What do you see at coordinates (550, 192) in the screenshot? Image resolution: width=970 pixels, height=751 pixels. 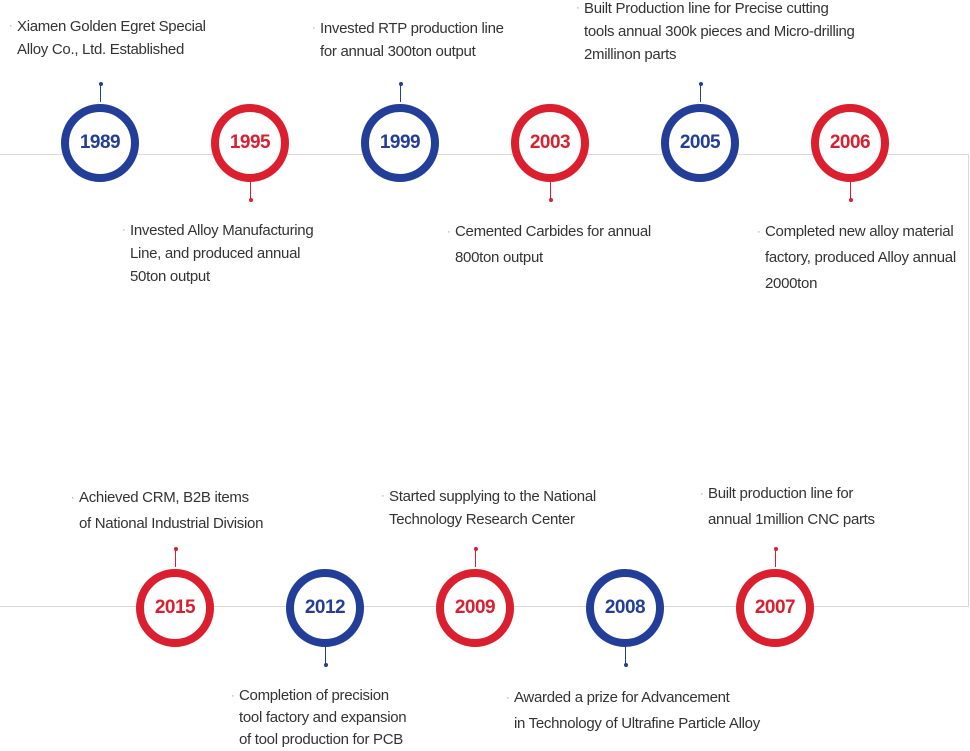 I see `milestone-2003-connector` at bounding box center [550, 192].